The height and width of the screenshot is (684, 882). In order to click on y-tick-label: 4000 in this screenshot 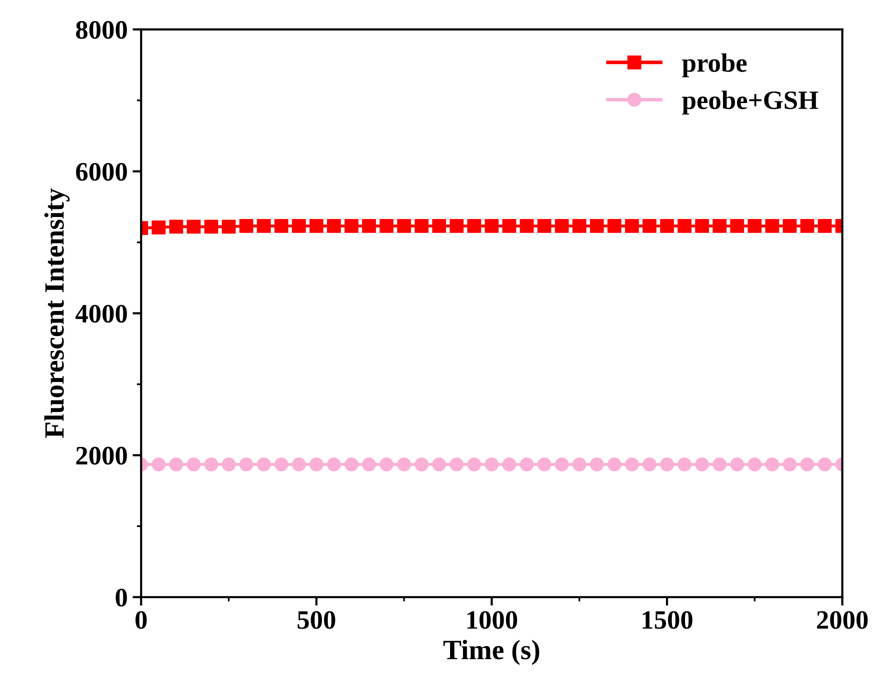, I will do `click(101, 313)`.